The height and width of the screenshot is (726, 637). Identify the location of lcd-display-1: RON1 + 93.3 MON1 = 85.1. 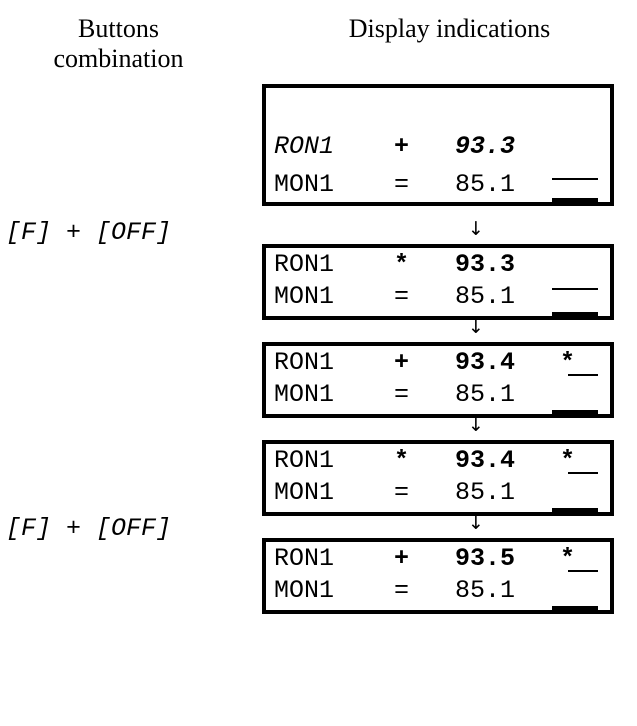
(438, 145).